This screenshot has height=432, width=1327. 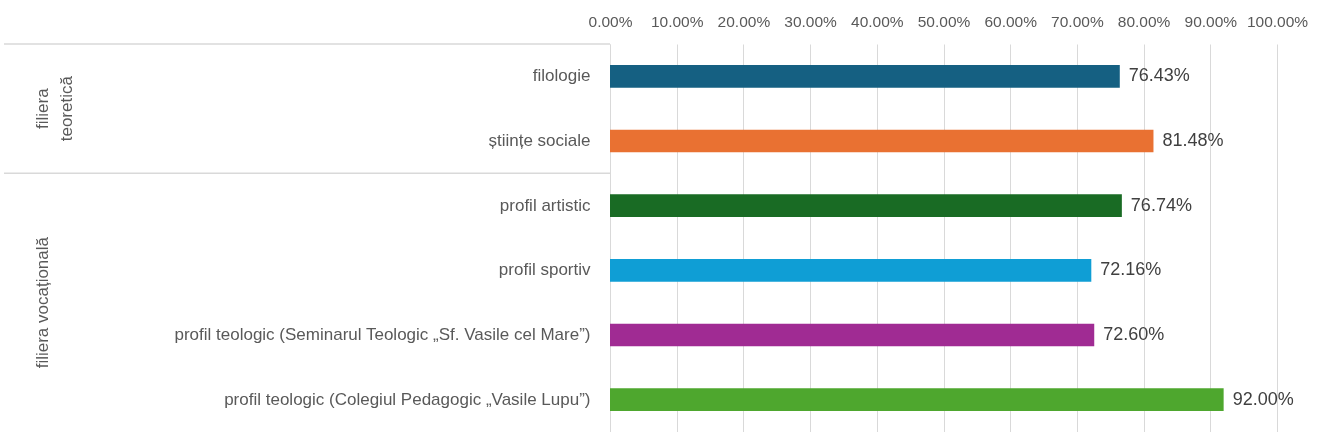 I want to click on x-tick-label: 60.00%, so click(x=1011, y=21).